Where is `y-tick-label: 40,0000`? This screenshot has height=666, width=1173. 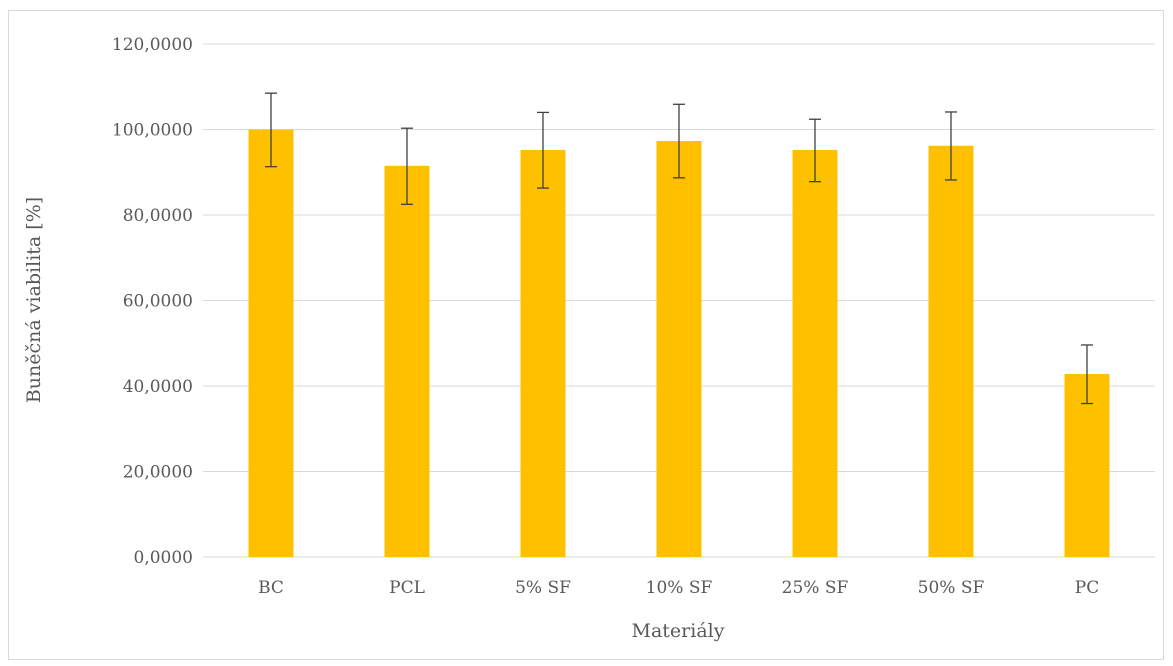 y-tick-label: 40,0000 is located at coordinates (158, 387).